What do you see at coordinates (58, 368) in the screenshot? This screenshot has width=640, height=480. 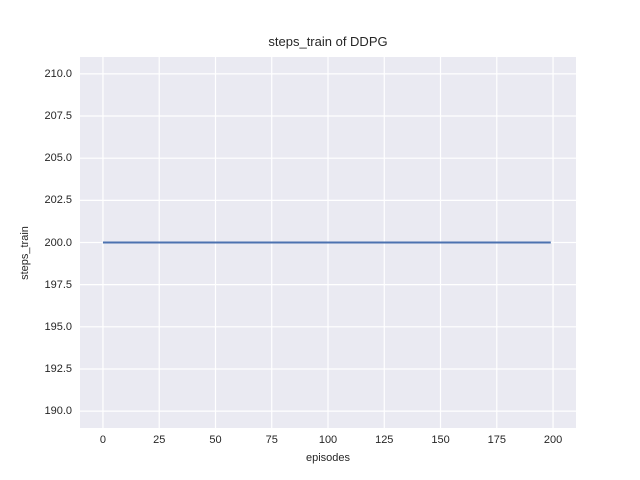 I see `y-tick-label: 192.5` at bounding box center [58, 368].